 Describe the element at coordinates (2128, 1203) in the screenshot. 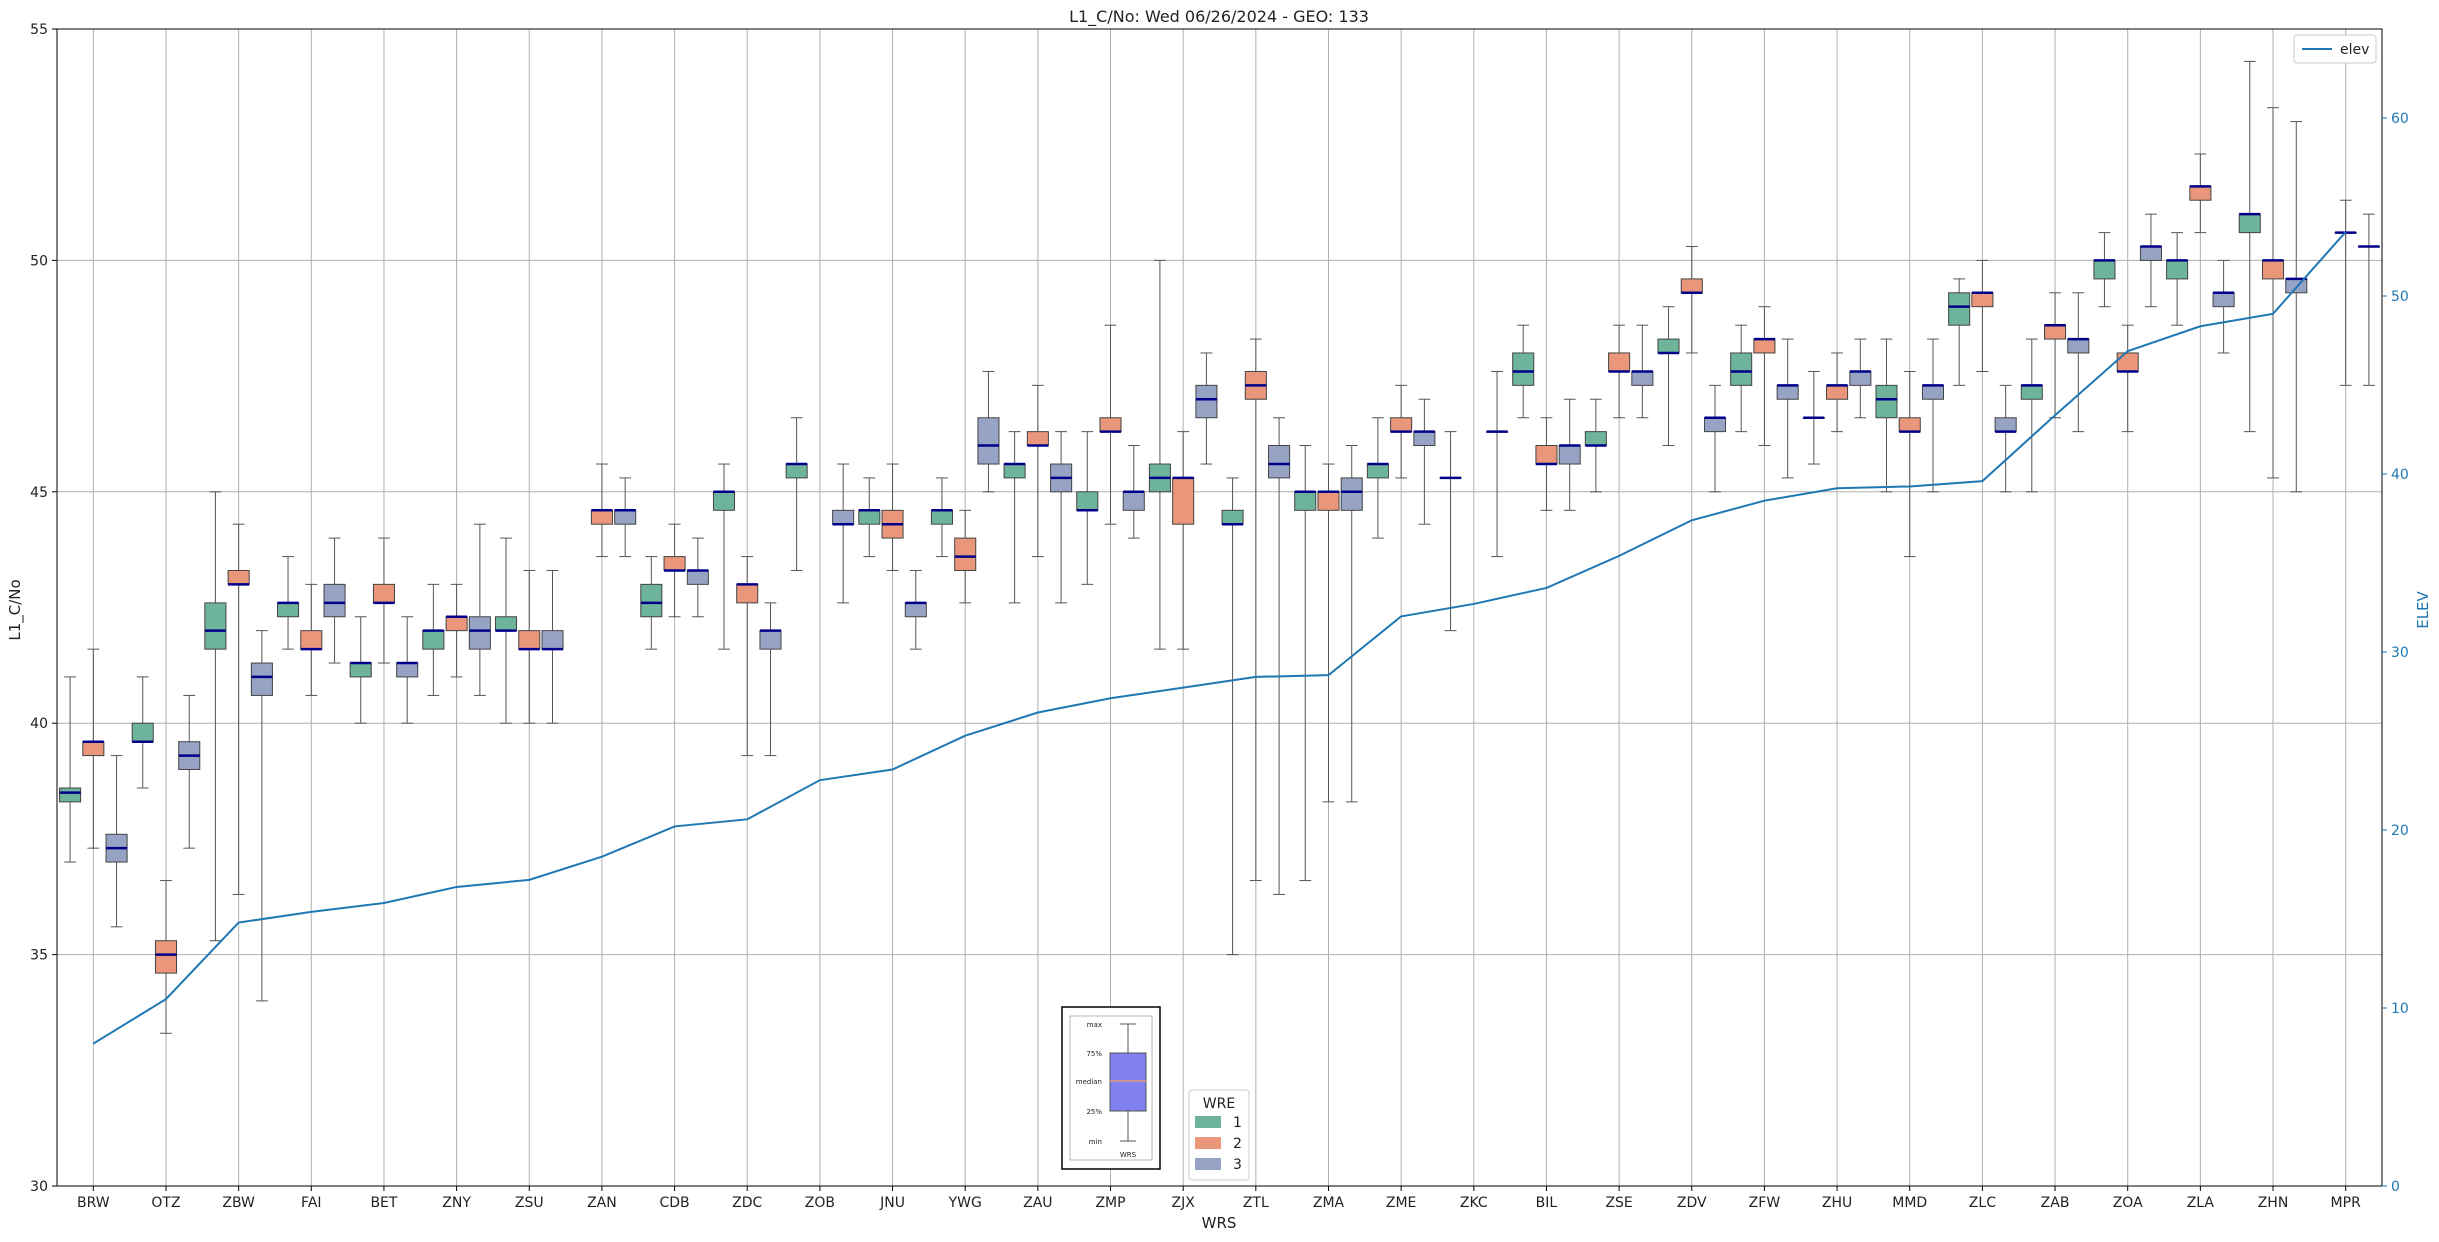

I see `x-tick-label: ZOA` at that location.